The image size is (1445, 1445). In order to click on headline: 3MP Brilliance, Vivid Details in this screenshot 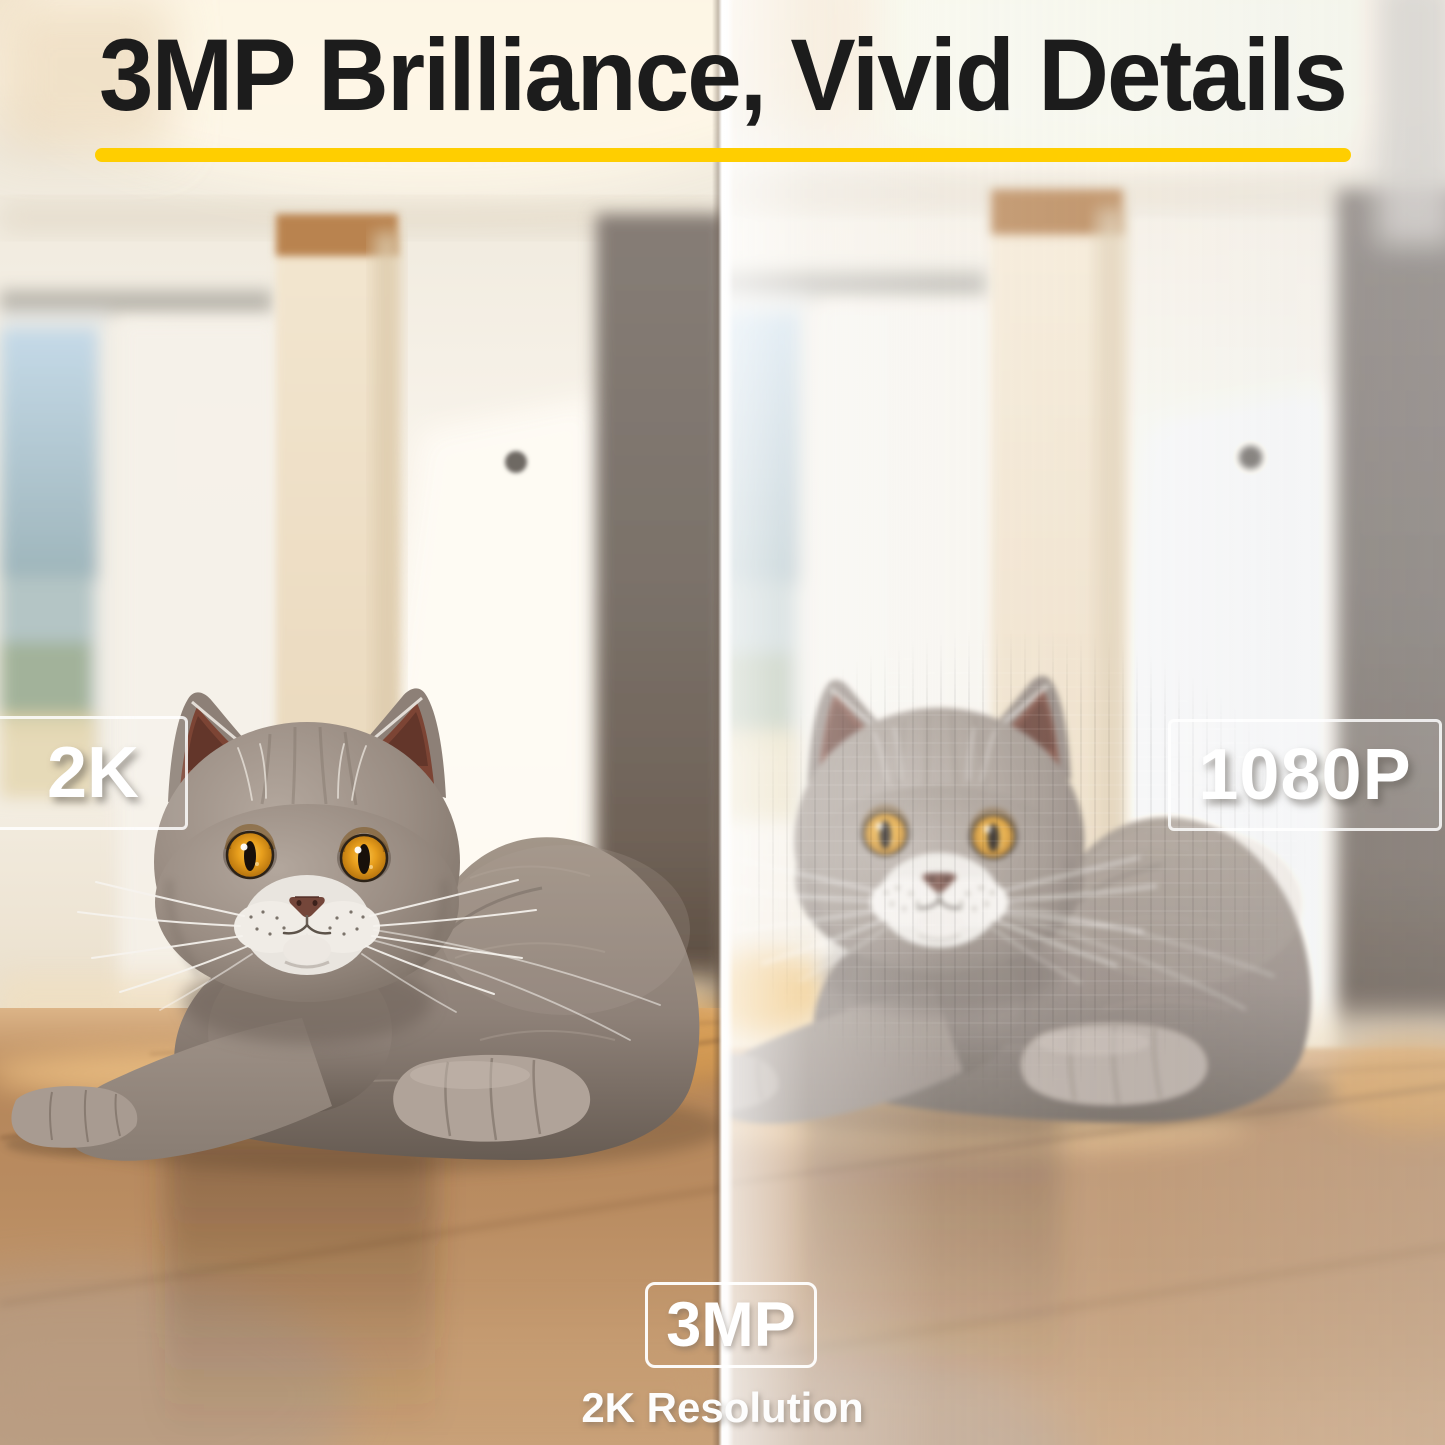, I will do `click(723, 75)`.